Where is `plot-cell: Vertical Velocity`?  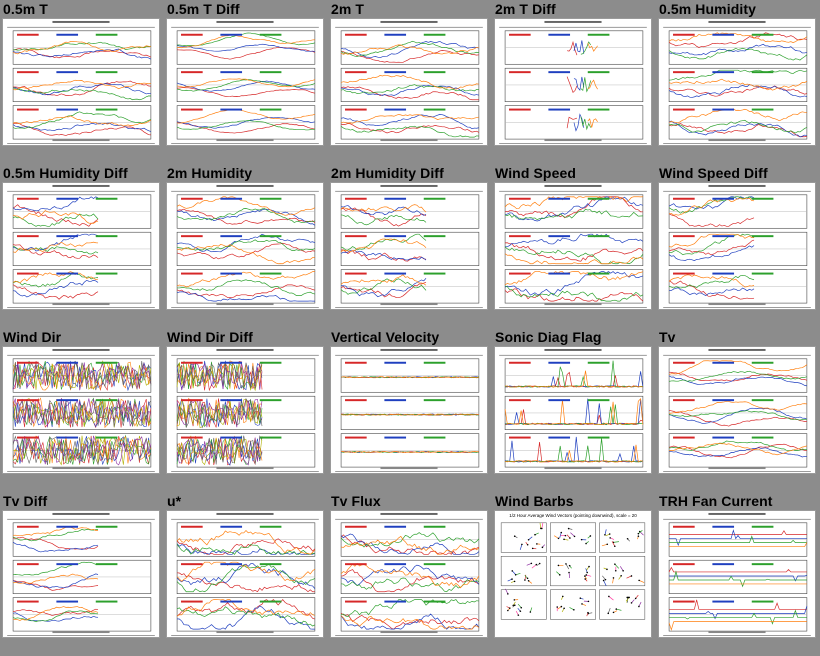
plot-cell: Vertical Velocity is located at coordinates (410, 410).